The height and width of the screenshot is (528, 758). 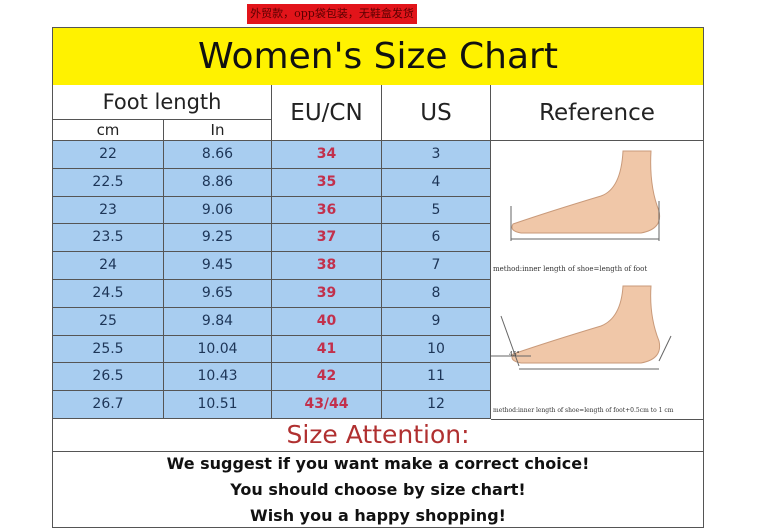 What do you see at coordinates (327, 266) in the screenshot?
I see `cell-eu: 38` at bounding box center [327, 266].